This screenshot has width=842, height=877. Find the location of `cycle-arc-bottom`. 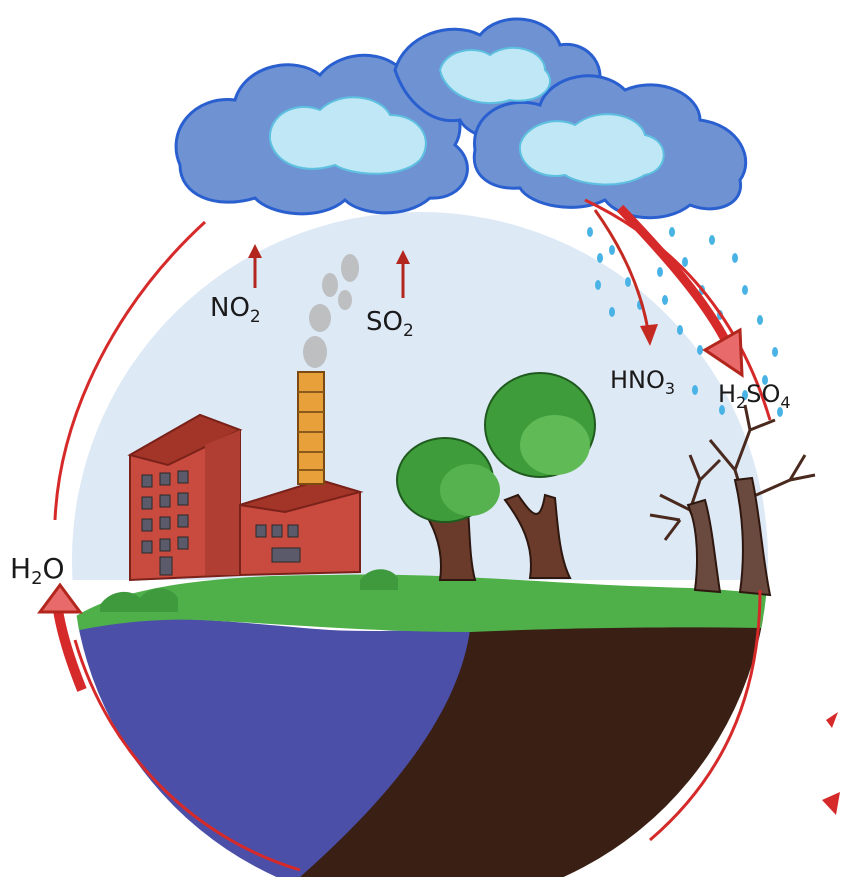

cycle-arc-bottom is located at coordinates (187, 755).